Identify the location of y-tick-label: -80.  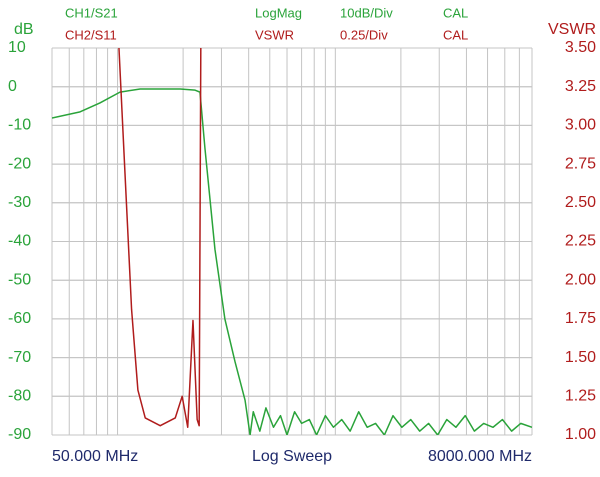
(19, 396).